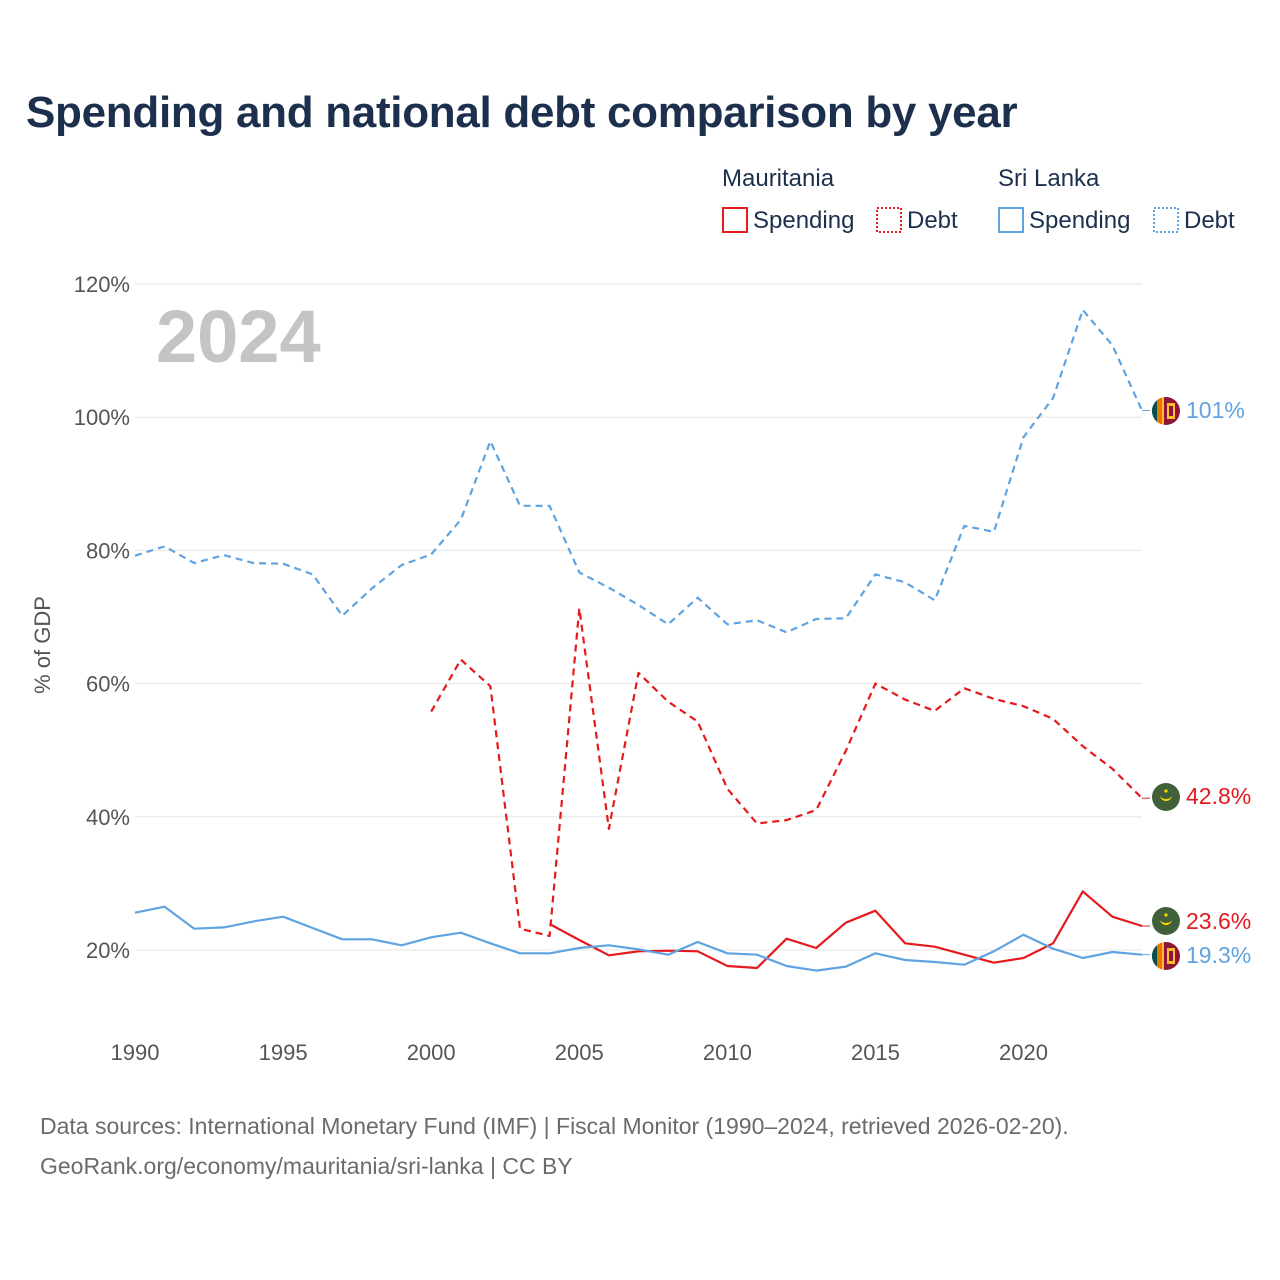  What do you see at coordinates (102, 284) in the screenshot?
I see `y-tick-label: 120%` at bounding box center [102, 284].